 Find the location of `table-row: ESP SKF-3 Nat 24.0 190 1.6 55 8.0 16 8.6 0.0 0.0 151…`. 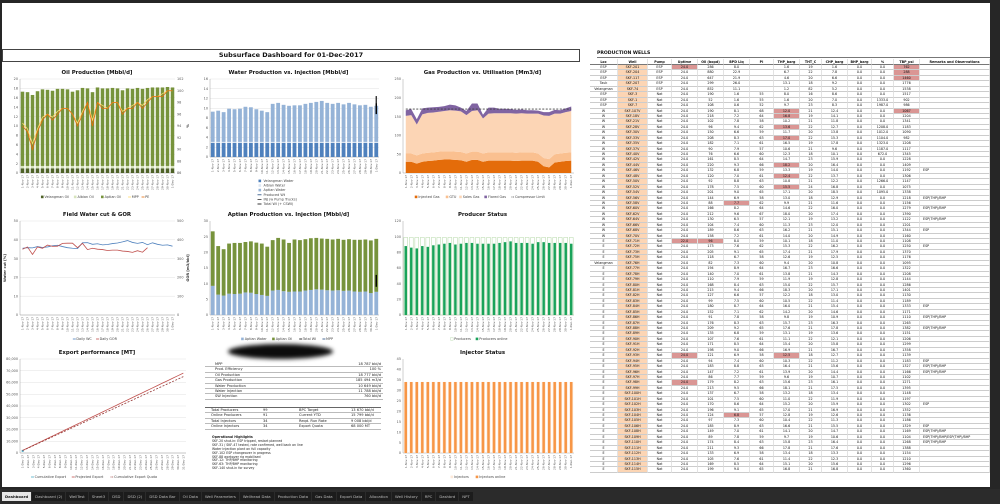

table-row: ESP SKF-3 Nat 24.0 190 1.6 55 8.0 16 8.6 0.0 0.0 151… is located at coordinates (790, 95).